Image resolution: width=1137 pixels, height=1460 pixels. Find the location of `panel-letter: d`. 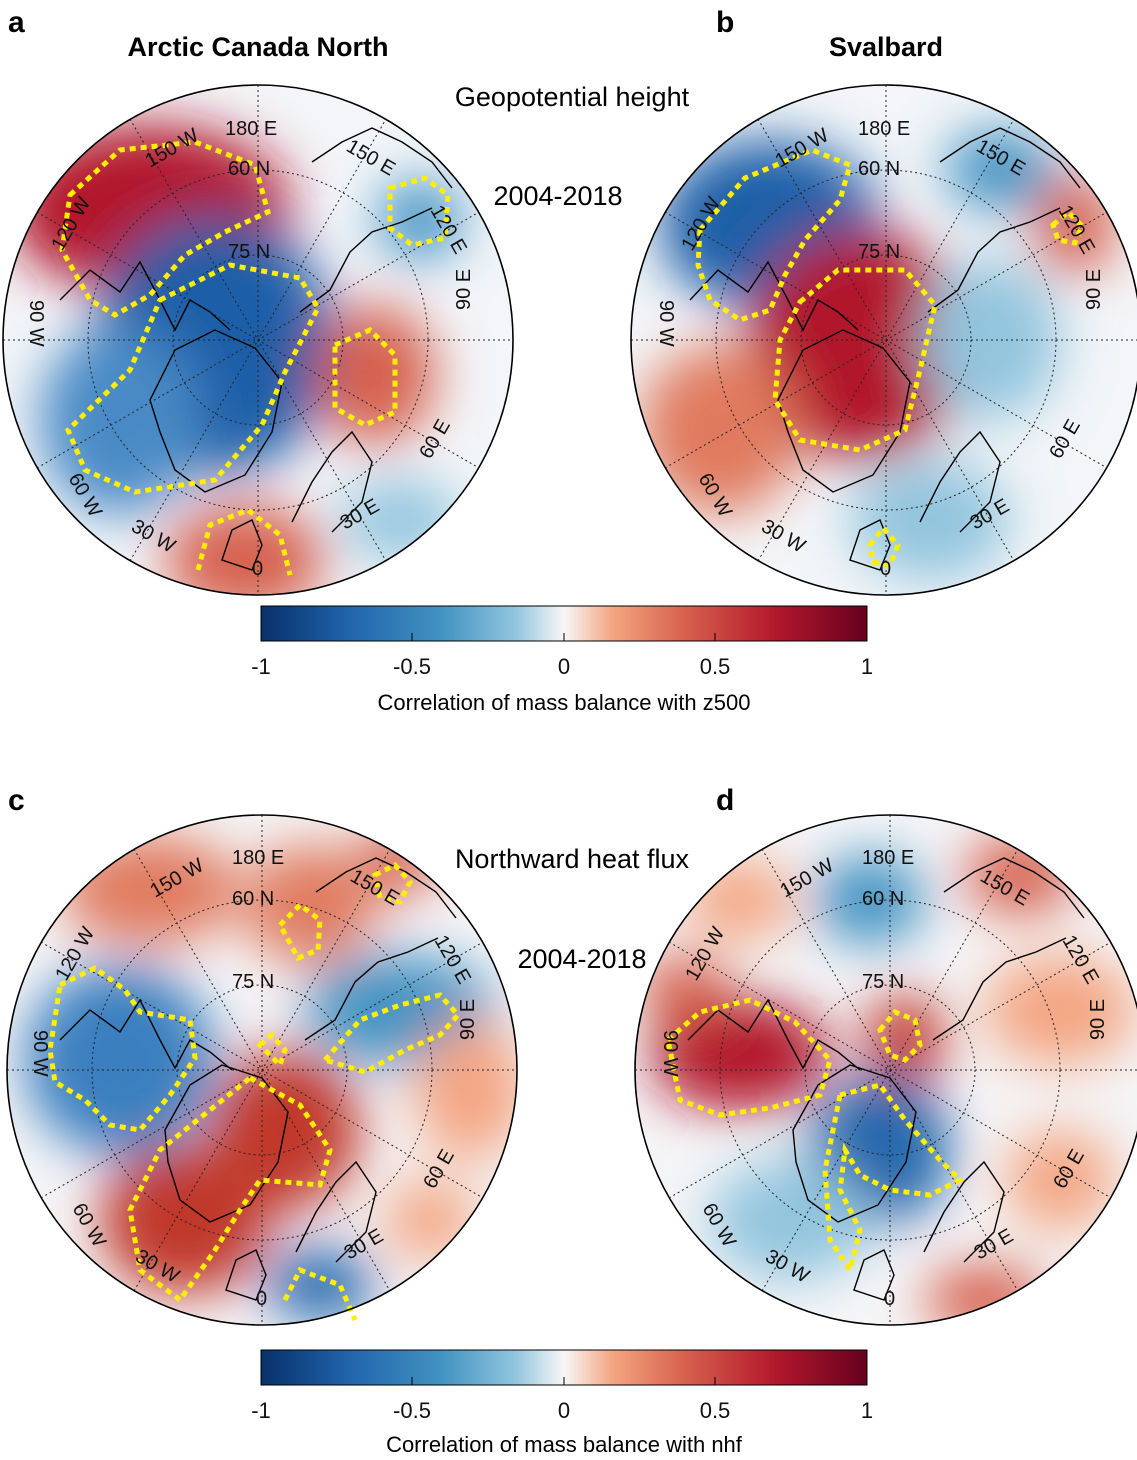

panel-letter: d is located at coordinates (725, 800).